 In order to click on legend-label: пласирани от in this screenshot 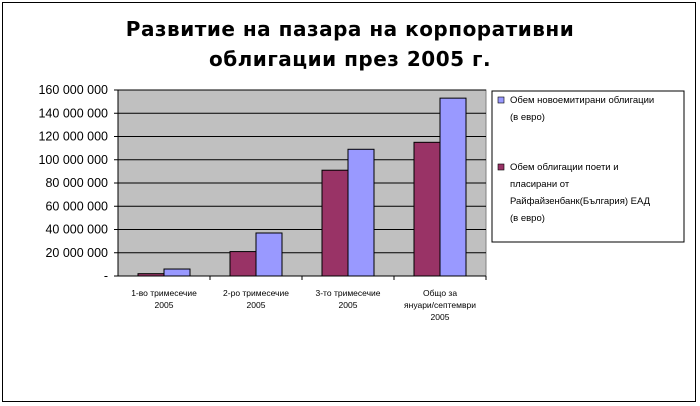, I will do `click(540, 184)`.